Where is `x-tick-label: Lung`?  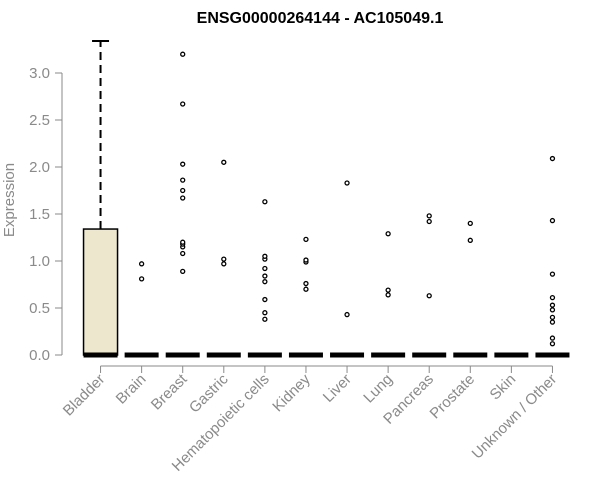 x-tick-label: Lung is located at coordinates (378, 389).